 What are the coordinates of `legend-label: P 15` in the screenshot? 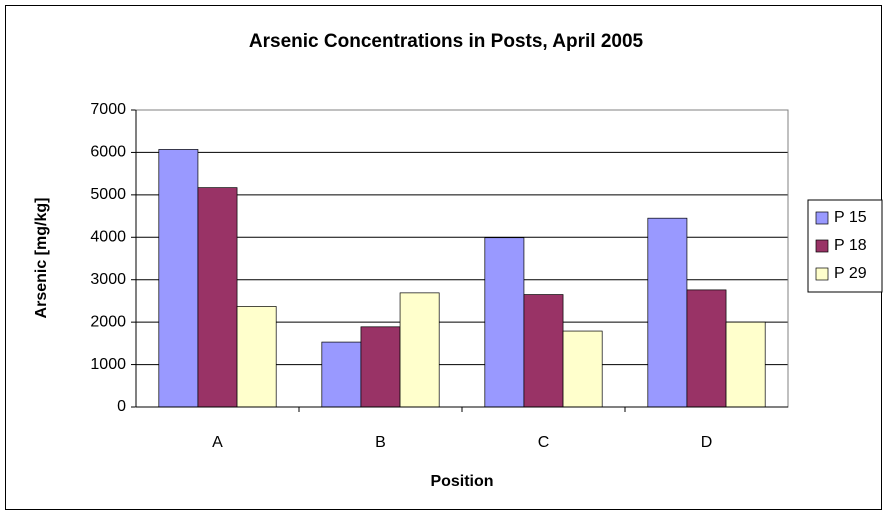 It's located at (850, 217).